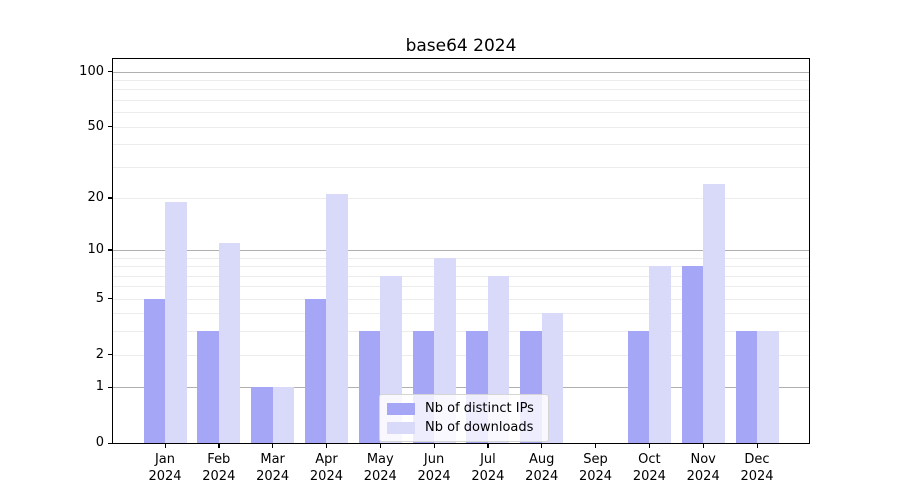 Image resolution: width=900 pixels, height=500 pixels. Describe the element at coordinates (479, 427) in the screenshot. I see `legend-label-downloads: Nb of downloads` at that location.